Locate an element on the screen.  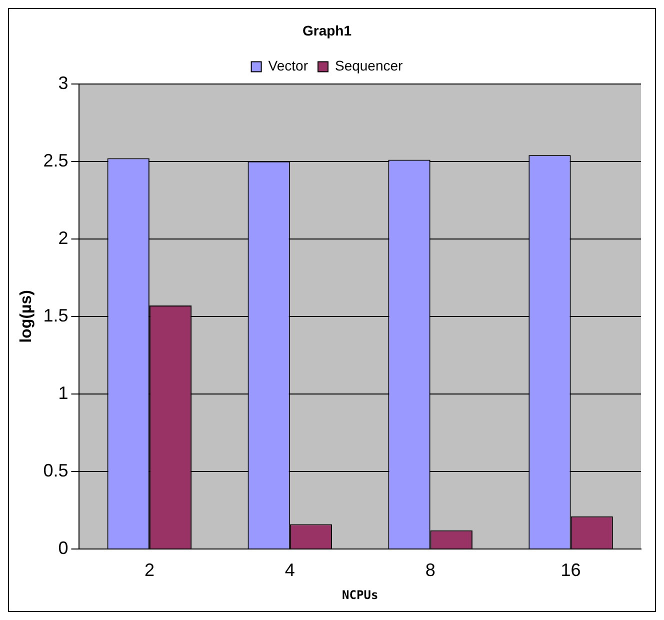
legend-label: Vector is located at coordinates (288, 66).